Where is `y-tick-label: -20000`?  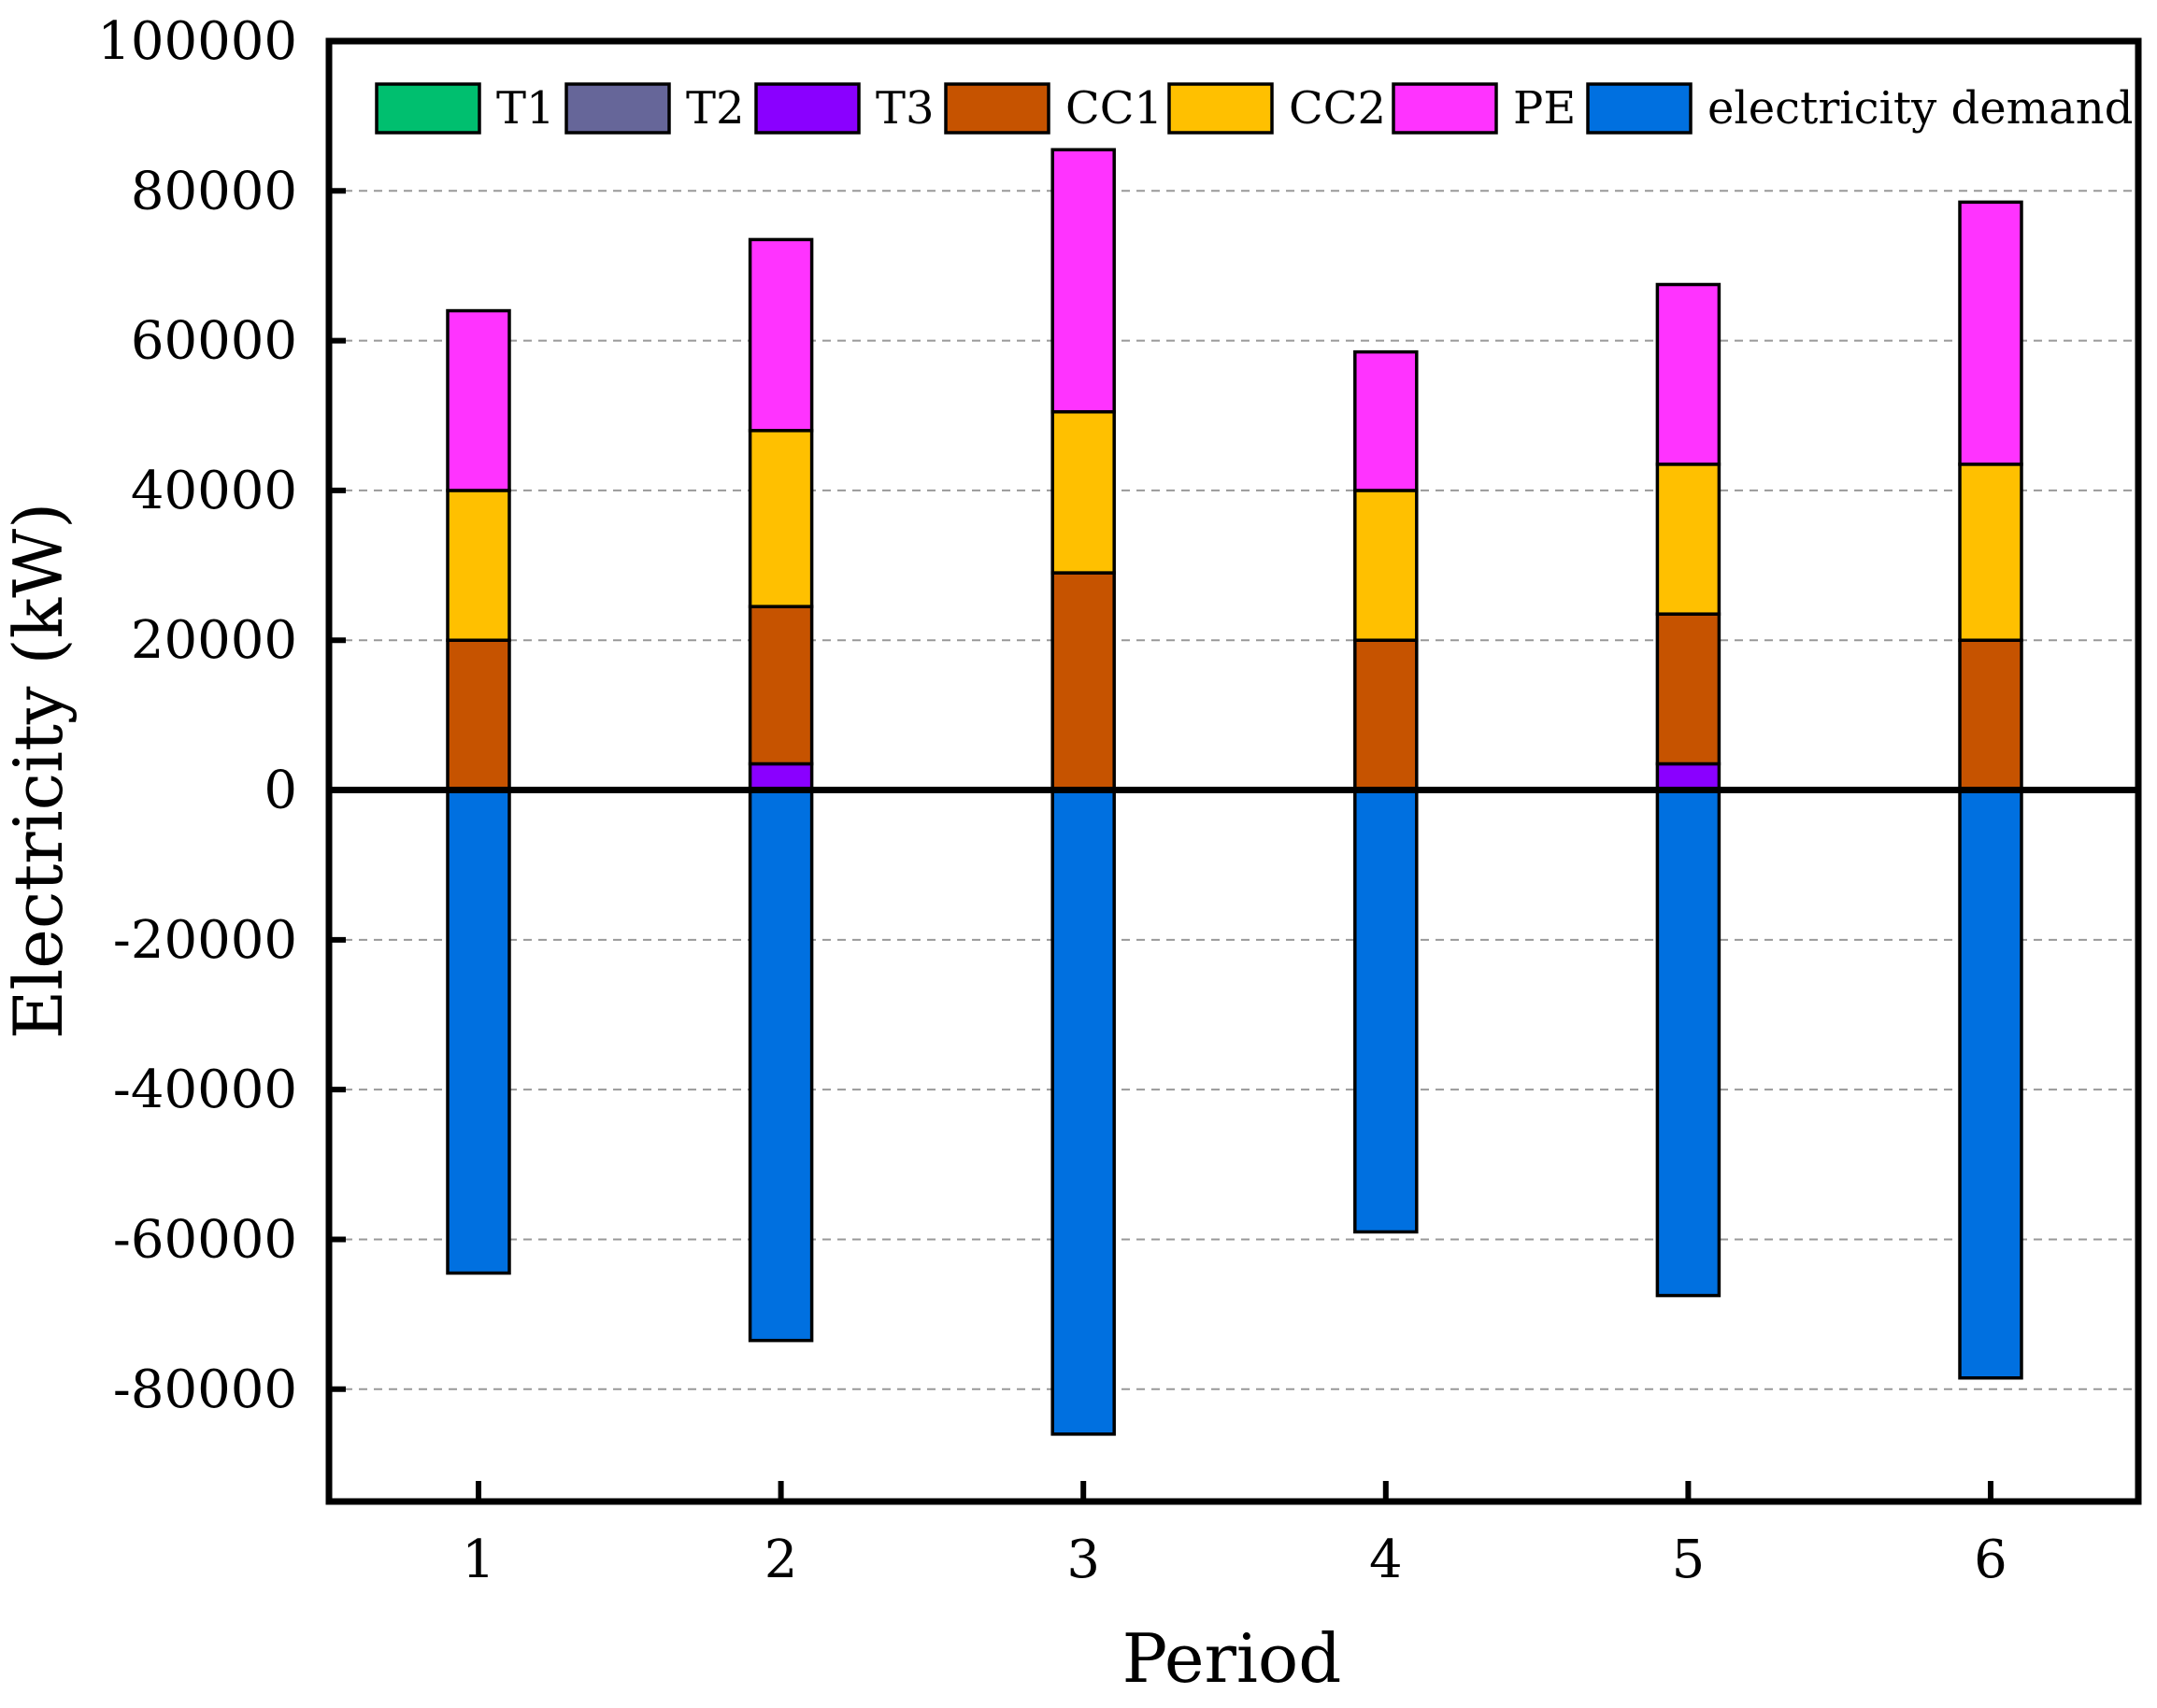
y-tick-label: -20000 is located at coordinates (205, 940).